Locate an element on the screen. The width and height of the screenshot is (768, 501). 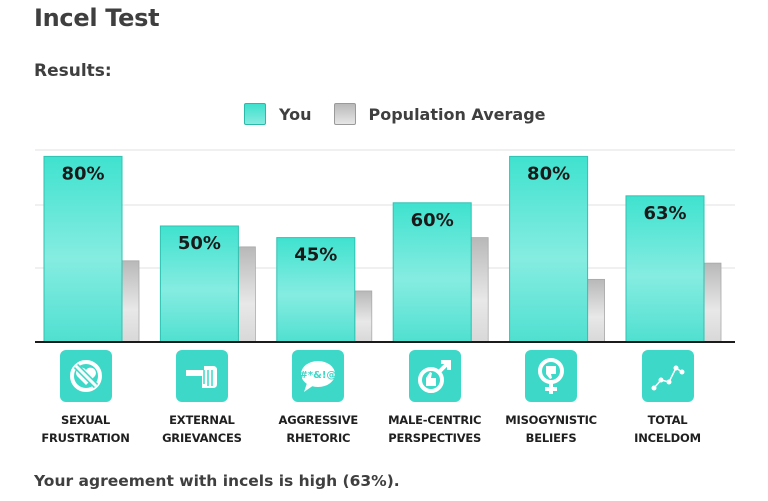
male-thumbs-up-icon is located at coordinates (434, 376).